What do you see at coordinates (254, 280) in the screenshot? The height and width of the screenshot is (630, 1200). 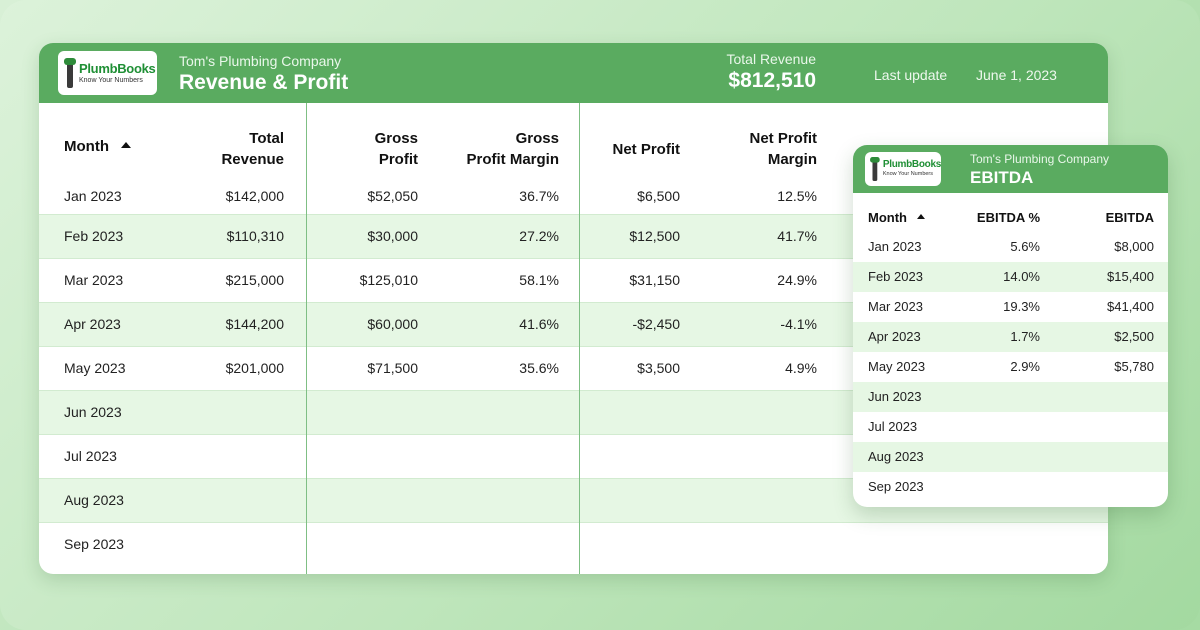 I see `total-revenue-cell: $215,000` at bounding box center [254, 280].